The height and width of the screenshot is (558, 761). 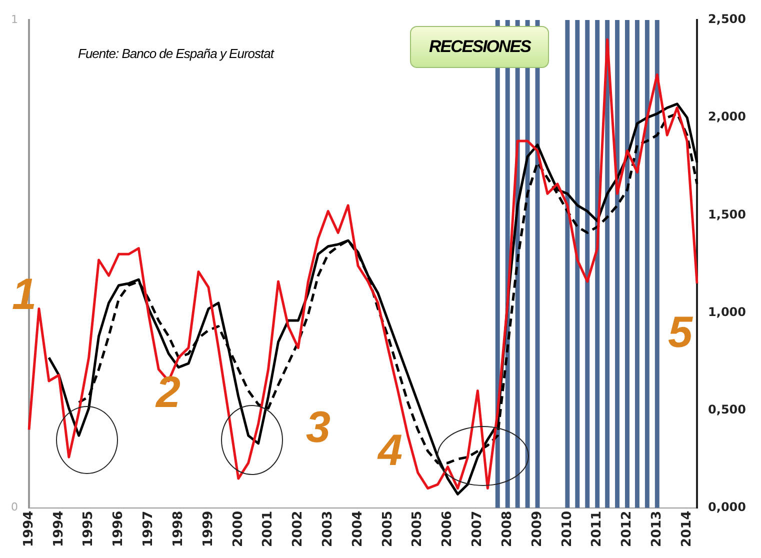 I want to click on annotation: 3, so click(x=318, y=428).